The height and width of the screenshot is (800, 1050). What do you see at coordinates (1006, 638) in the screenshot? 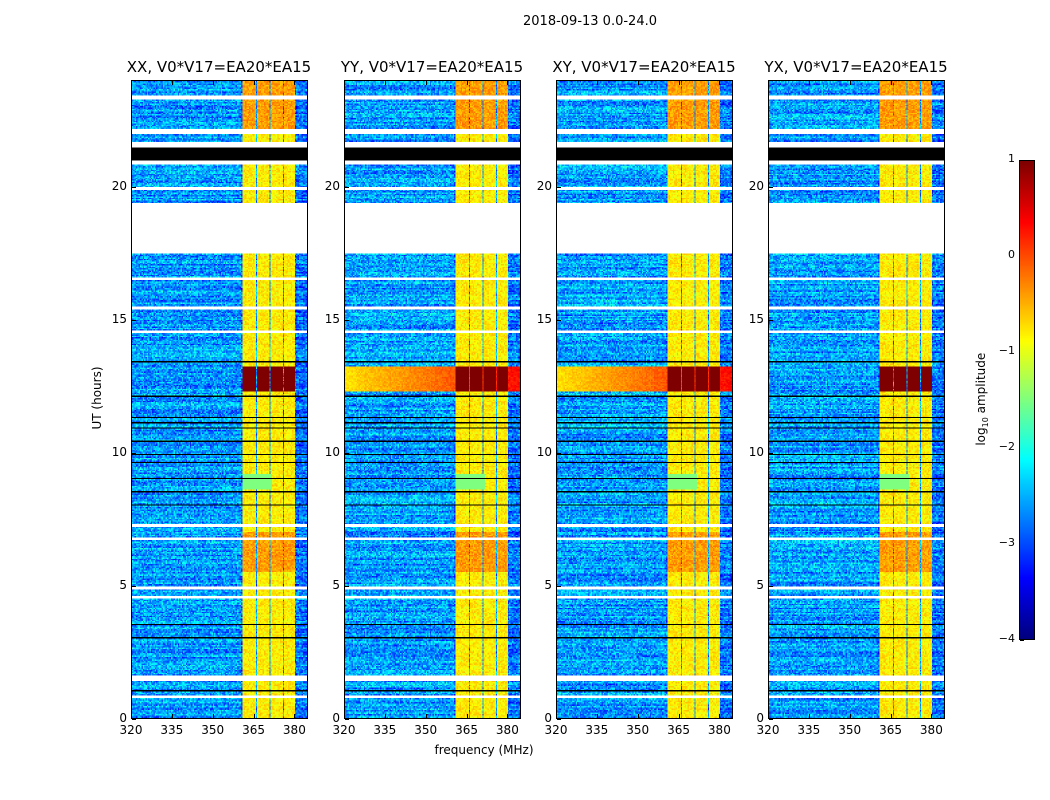
I see `colorbar-tick-label: −4` at bounding box center [1006, 638].